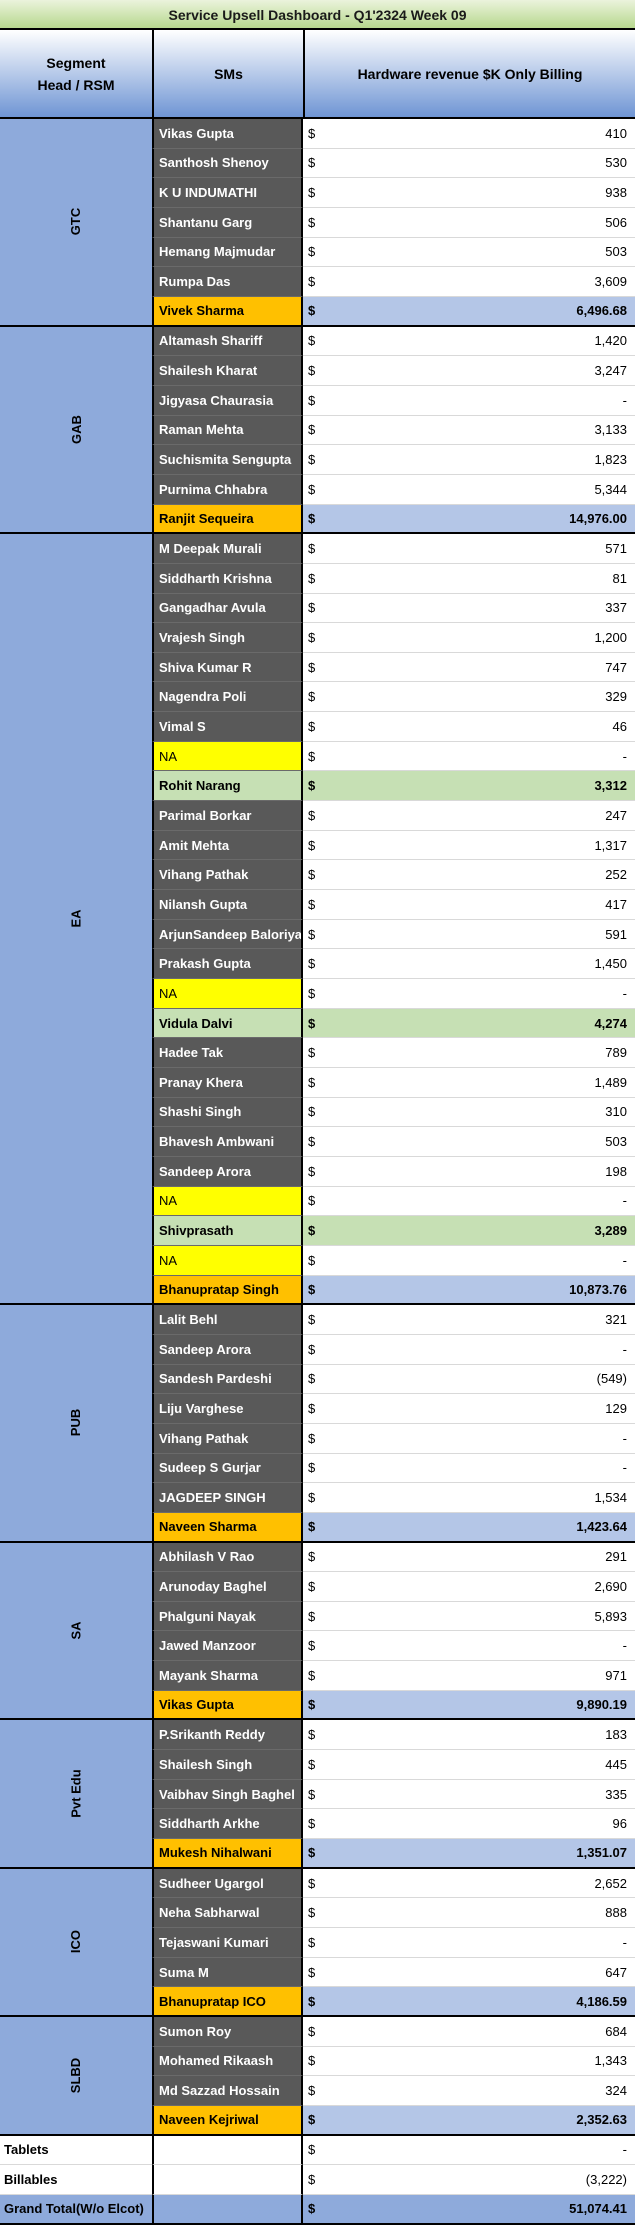  What do you see at coordinates (76, 2150) in the screenshot?
I see `footer-label: Tablets` at bounding box center [76, 2150].